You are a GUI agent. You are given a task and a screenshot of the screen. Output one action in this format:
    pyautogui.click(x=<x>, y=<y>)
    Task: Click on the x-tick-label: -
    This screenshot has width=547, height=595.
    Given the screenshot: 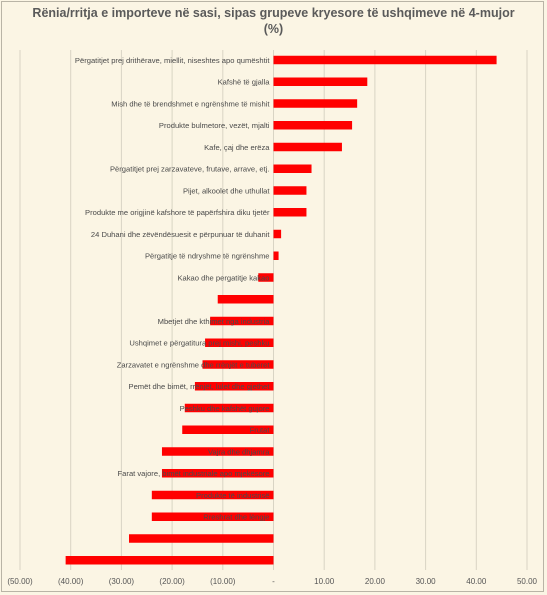 What is the action you would take?
    pyautogui.click(x=273, y=581)
    